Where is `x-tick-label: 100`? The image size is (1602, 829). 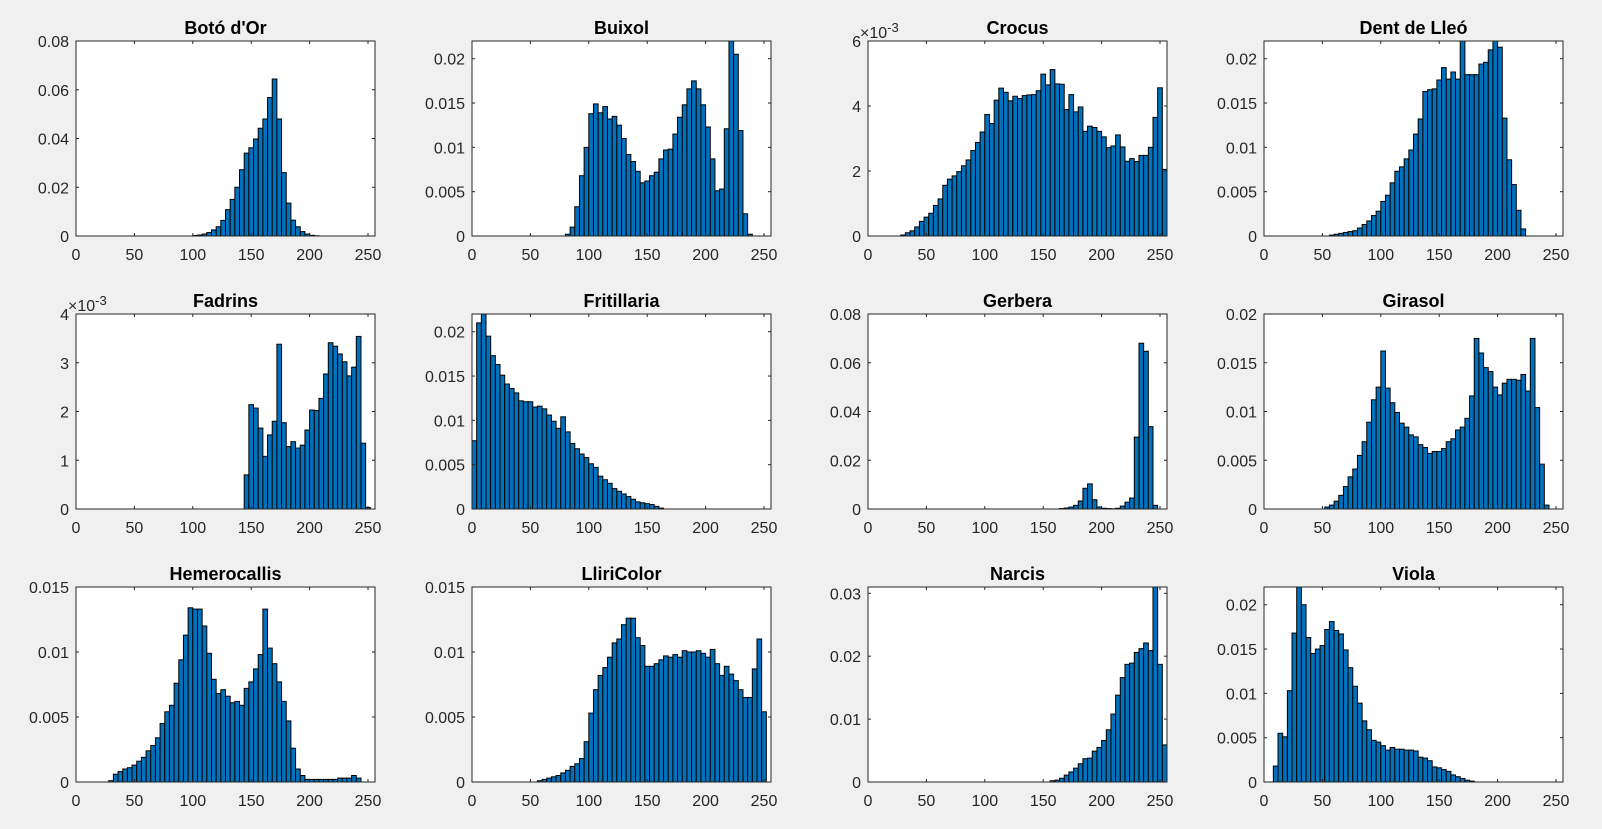 x-tick-label: 100 is located at coordinates (984, 255).